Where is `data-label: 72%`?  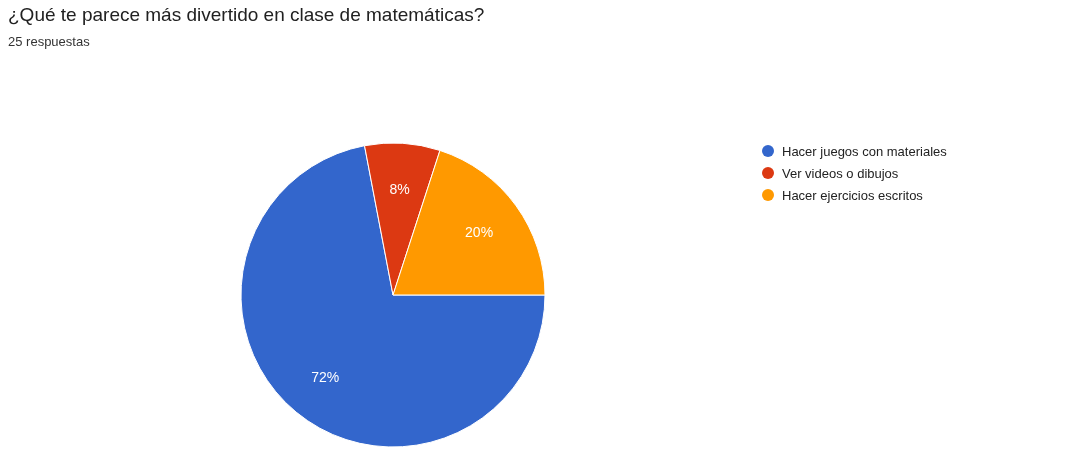 data-label: 72% is located at coordinates (325, 376).